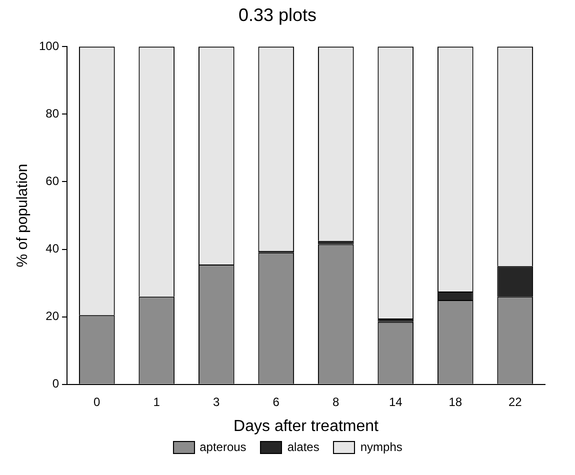 Image resolution: width=575 pixels, height=475 pixels. Describe the element at coordinates (216, 401) in the screenshot. I see `x-tick-label: 3` at that location.